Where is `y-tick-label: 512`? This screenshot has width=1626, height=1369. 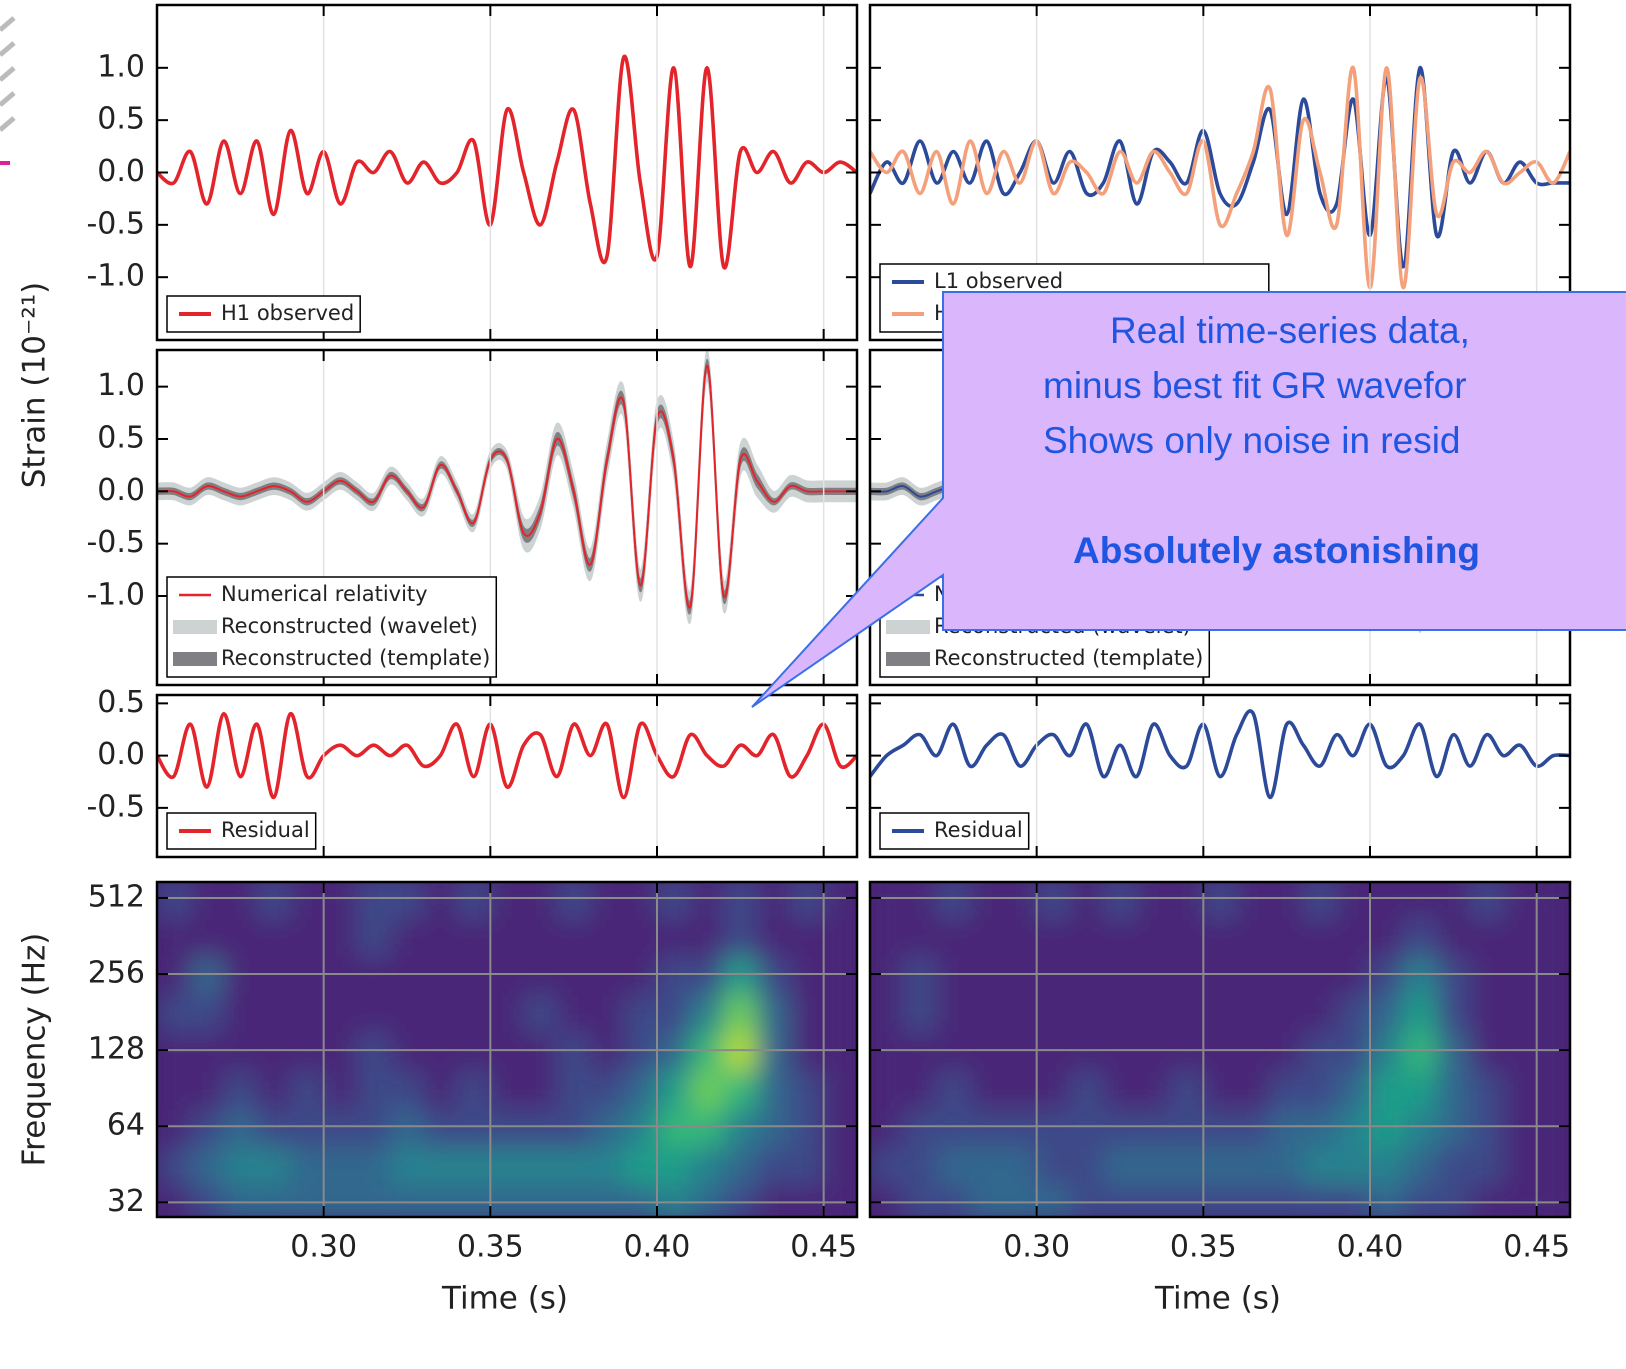
y-tick-label: 512 is located at coordinates (116, 896).